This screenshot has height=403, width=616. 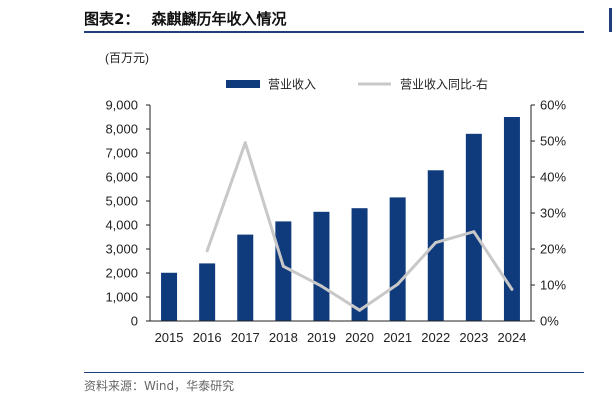 What do you see at coordinates (121, 153) in the screenshot?
I see `y-left-tick-label: 7,000` at bounding box center [121, 153].